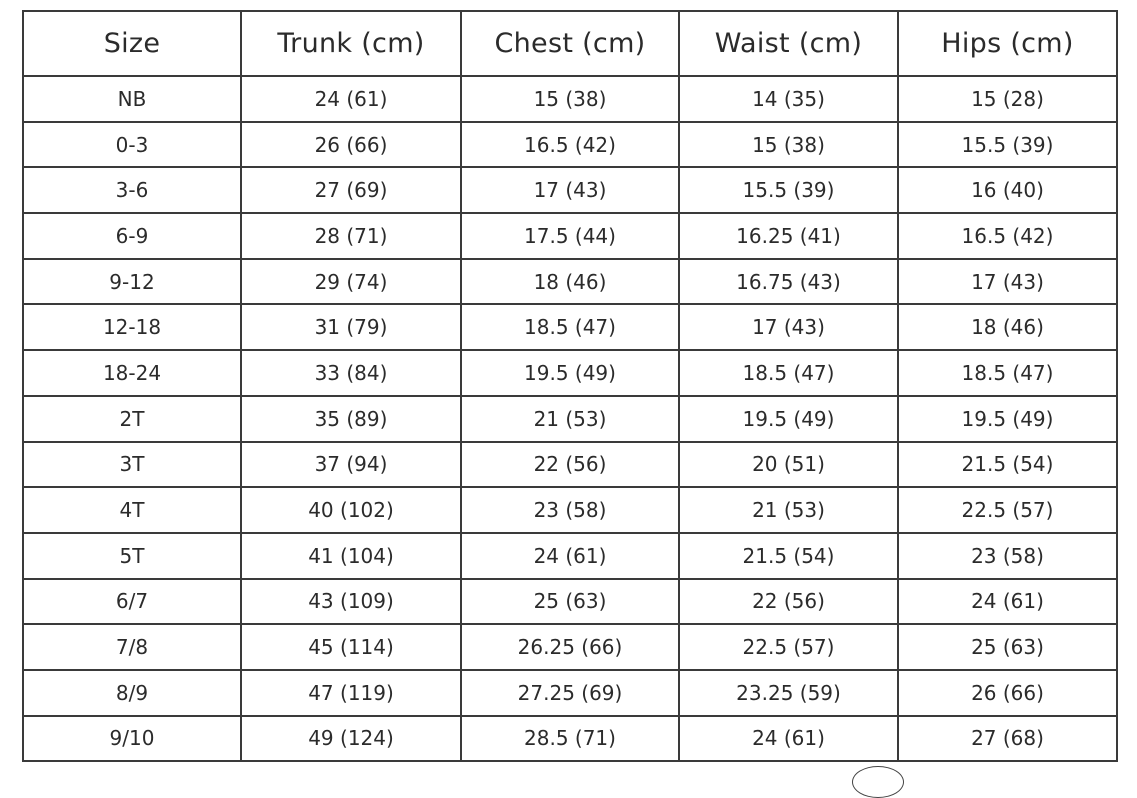 The height and width of the screenshot is (798, 1137). What do you see at coordinates (351, 647) in the screenshot?
I see `table-cell: 45 (114)` at bounding box center [351, 647].